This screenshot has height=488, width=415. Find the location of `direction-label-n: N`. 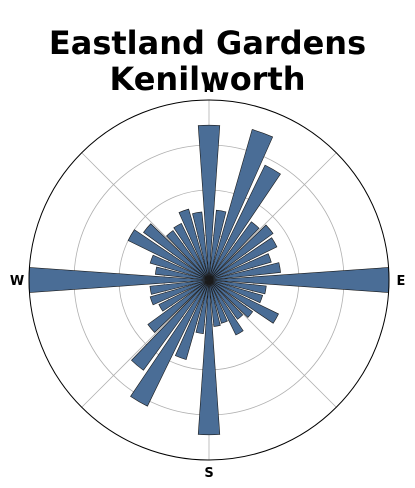

direction-label-n: N is located at coordinates (209, 88).